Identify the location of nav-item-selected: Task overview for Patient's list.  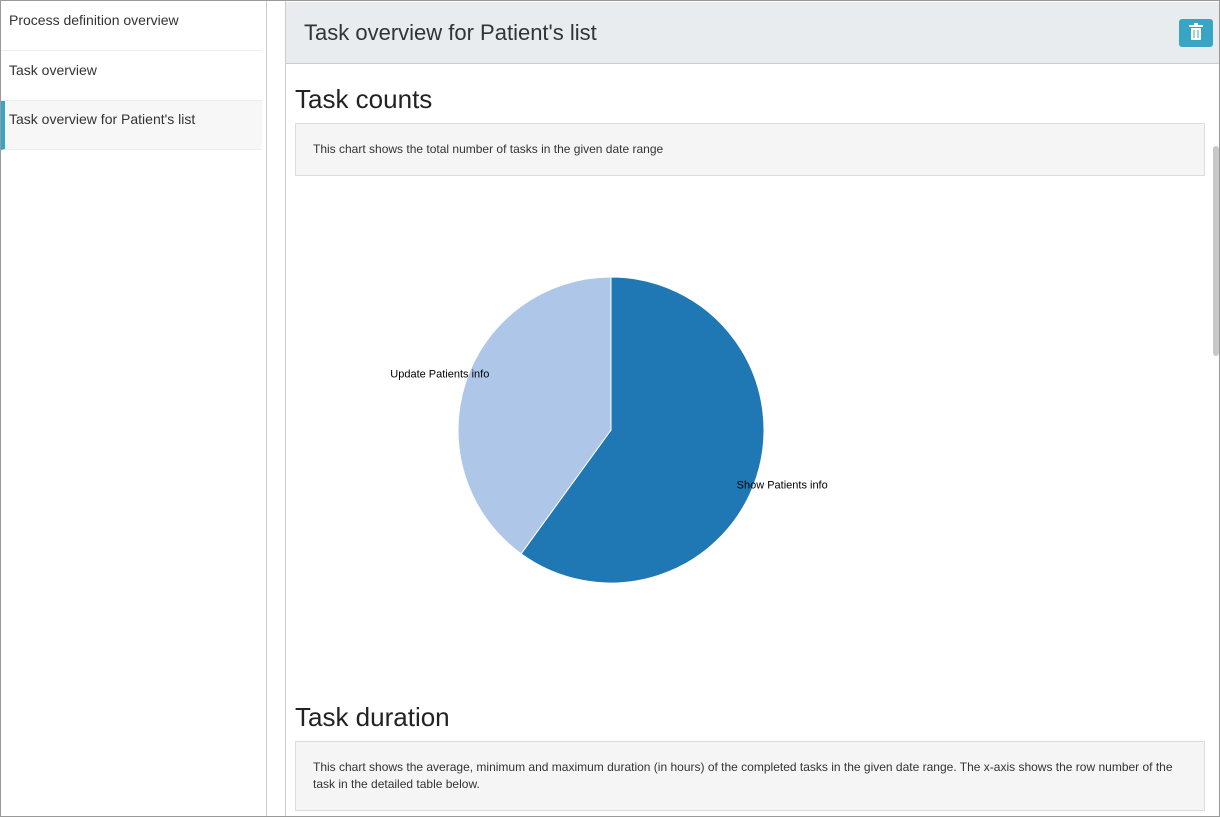
(131, 125).